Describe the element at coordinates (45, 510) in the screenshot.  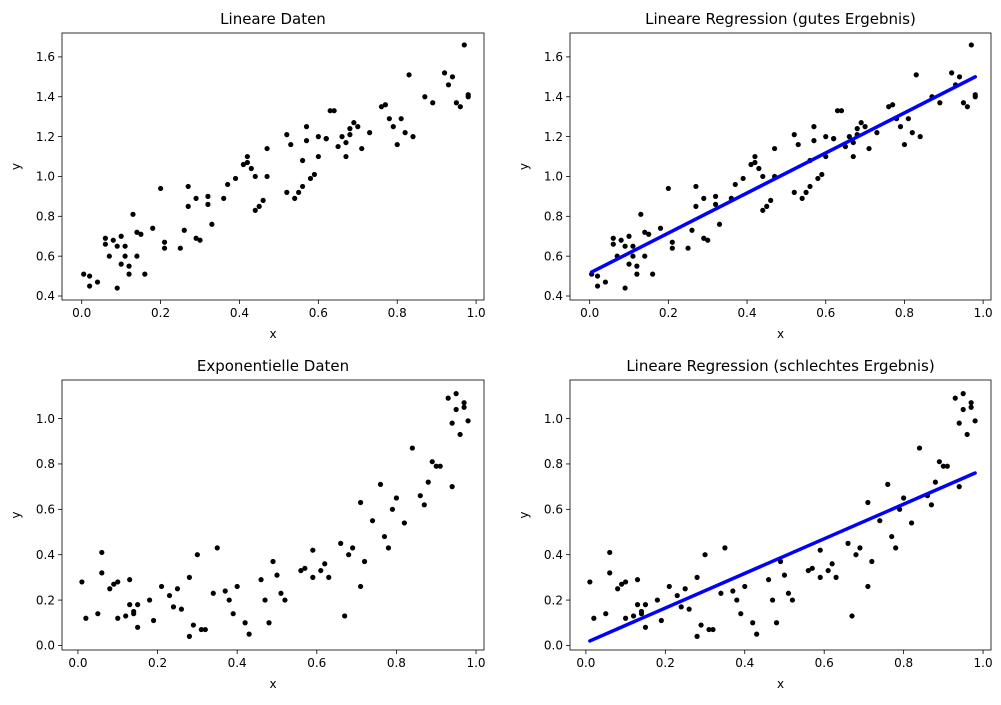
I see `y-tick-label: 0.6` at that location.